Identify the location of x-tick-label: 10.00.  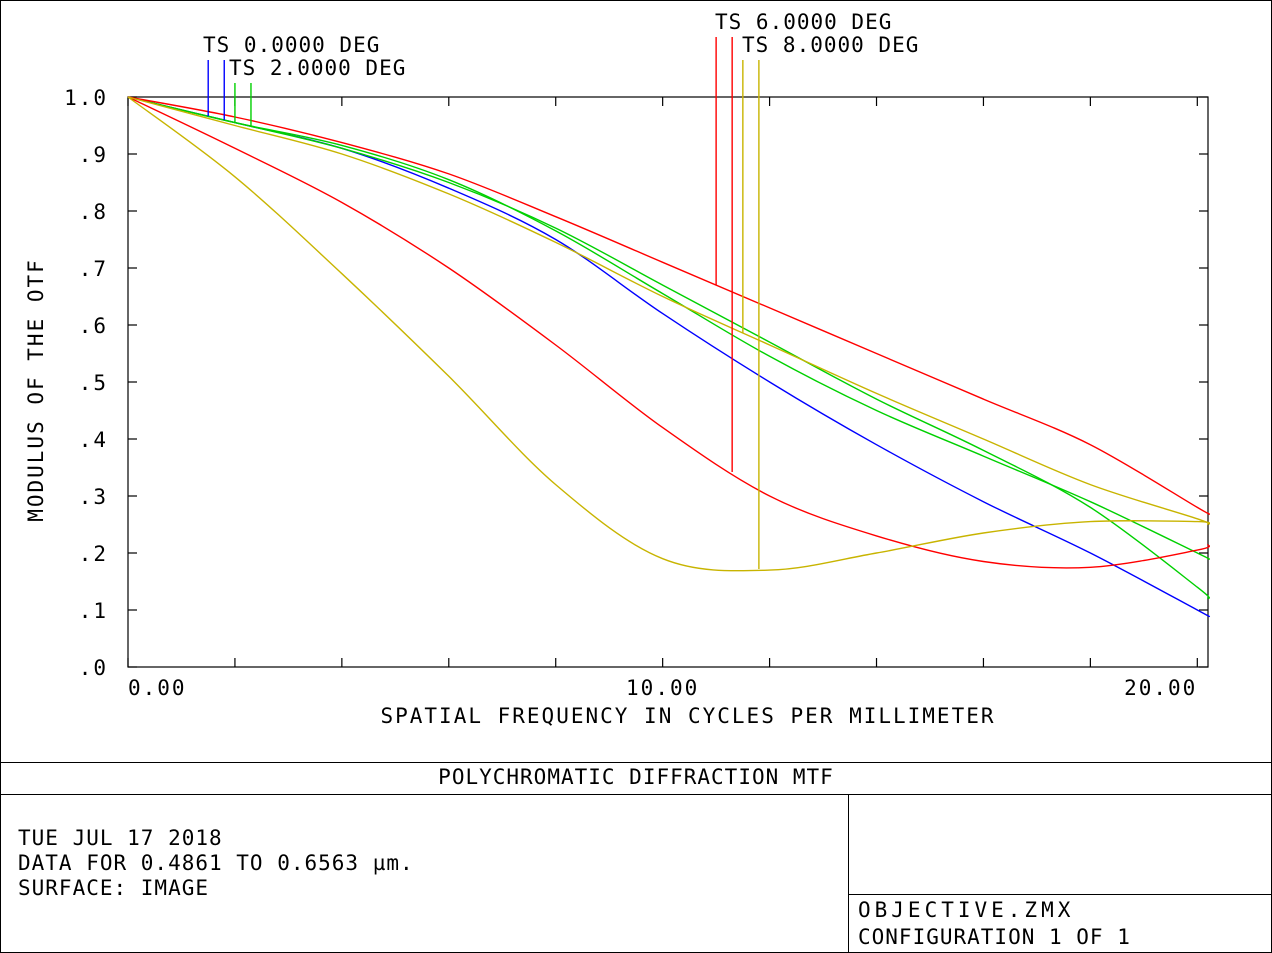
(662, 688).